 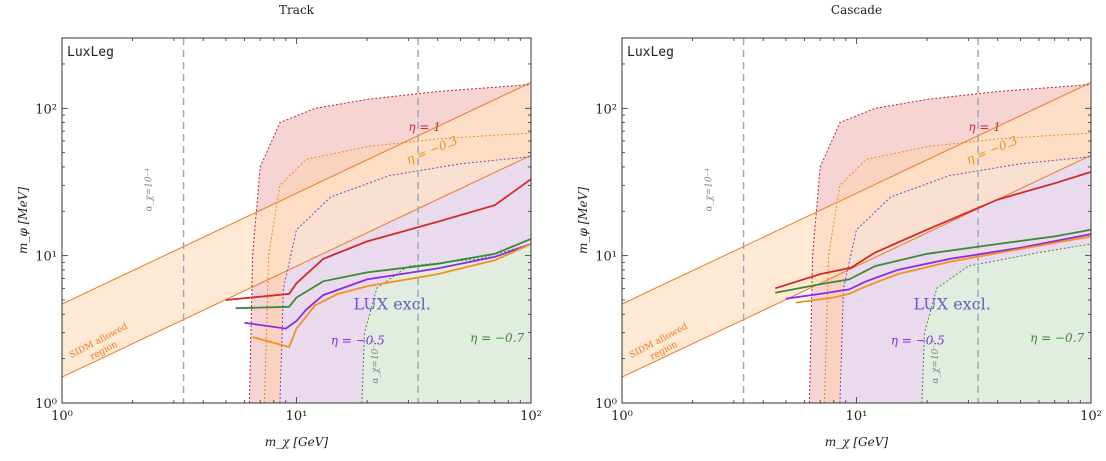 What do you see at coordinates (856, 10) in the screenshot?
I see `chart-title: Cascade` at bounding box center [856, 10].